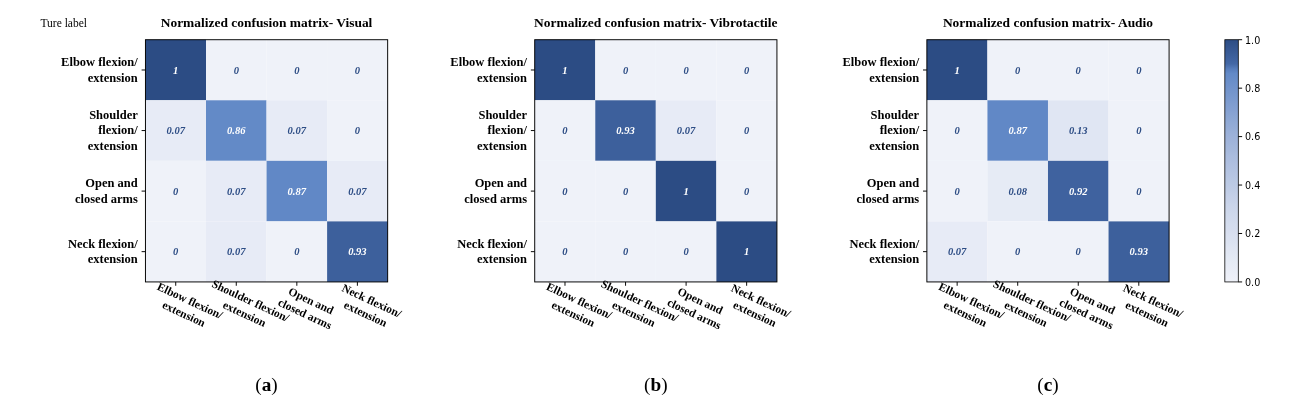 The image size is (1303, 412). What do you see at coordinates (1078, 131) in the screenshot?
I see `data-label: 0.13` at bounding box center [1078, 131].